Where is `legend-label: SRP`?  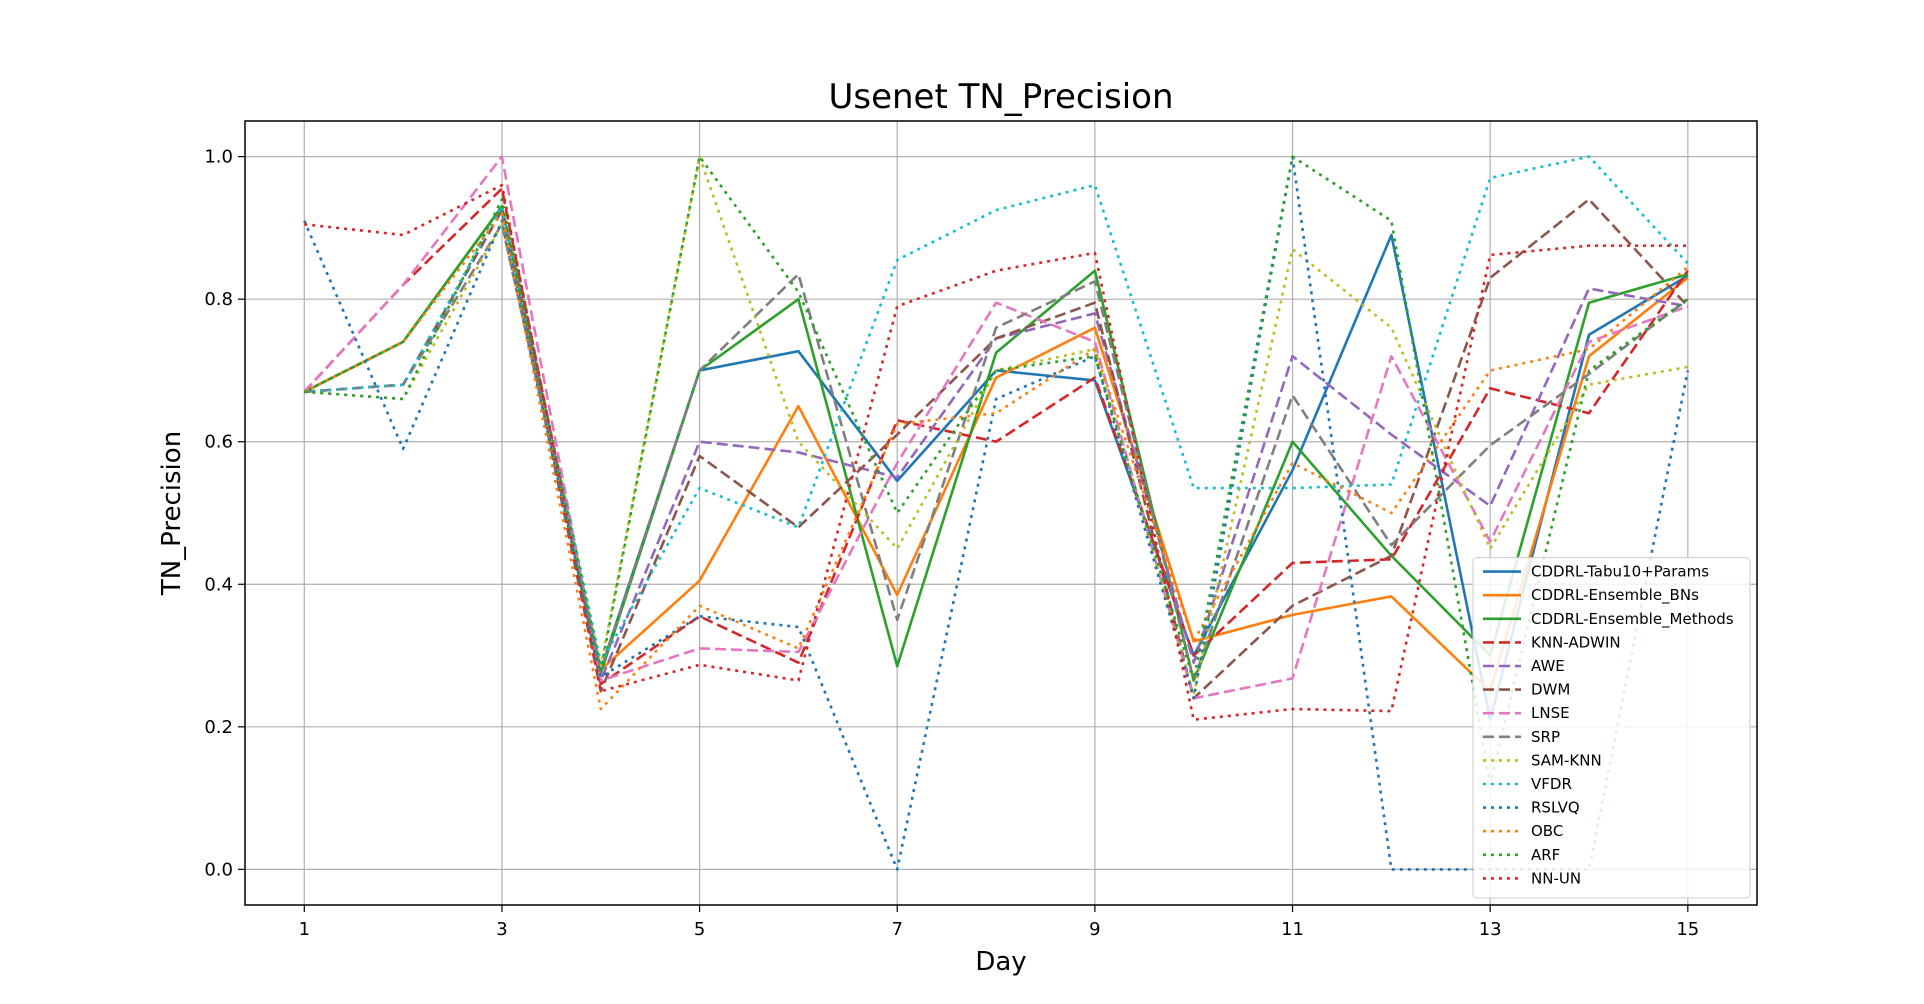 legend-label: SRP is located at coordinates (1545, 737).